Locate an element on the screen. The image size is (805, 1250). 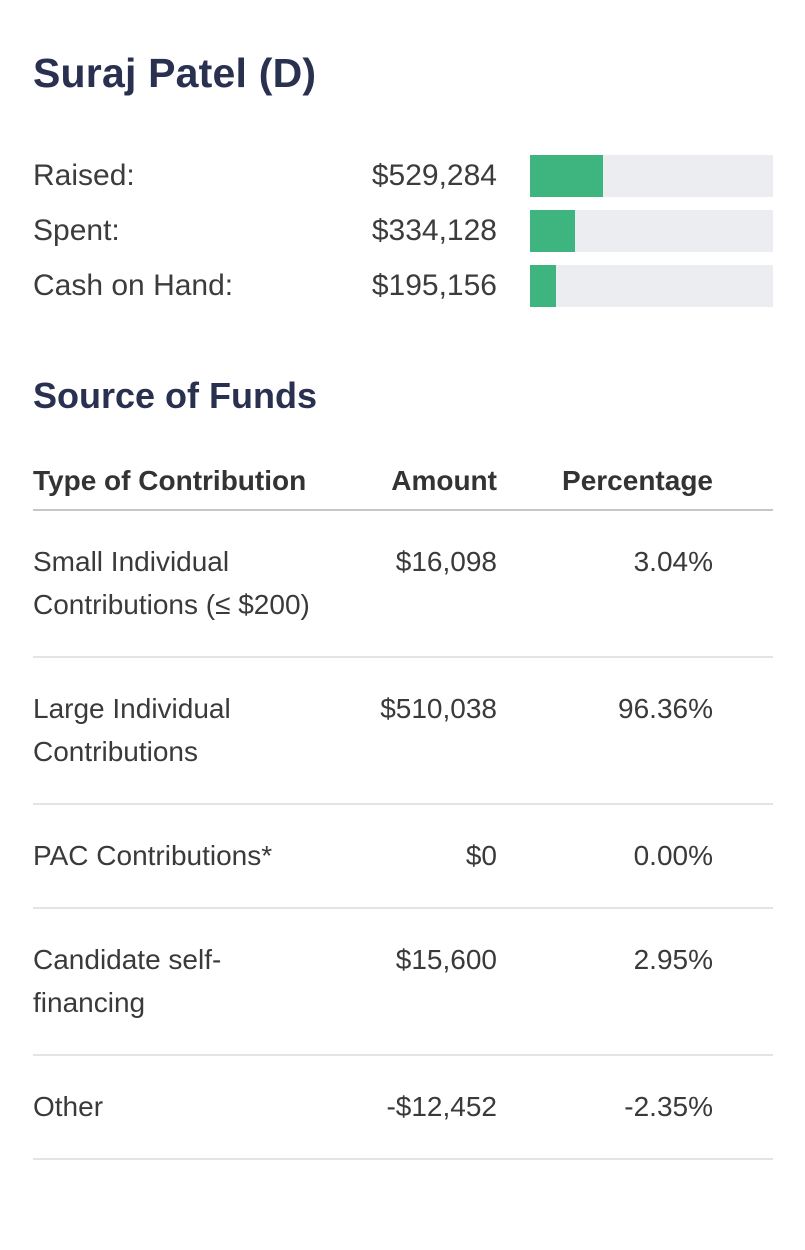
cash-on-hand-bar-fill is located at coordinates (543, 285).